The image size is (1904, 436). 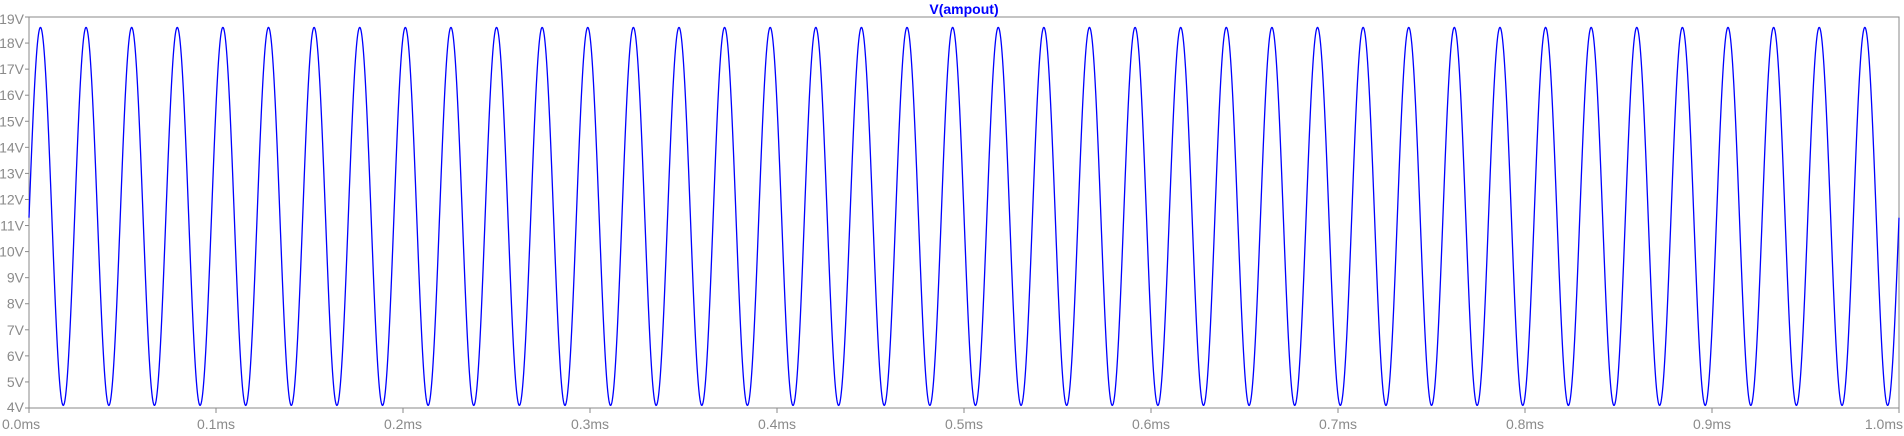 I want to click on y-tick-label: 13V, so click(x=12, y=173).